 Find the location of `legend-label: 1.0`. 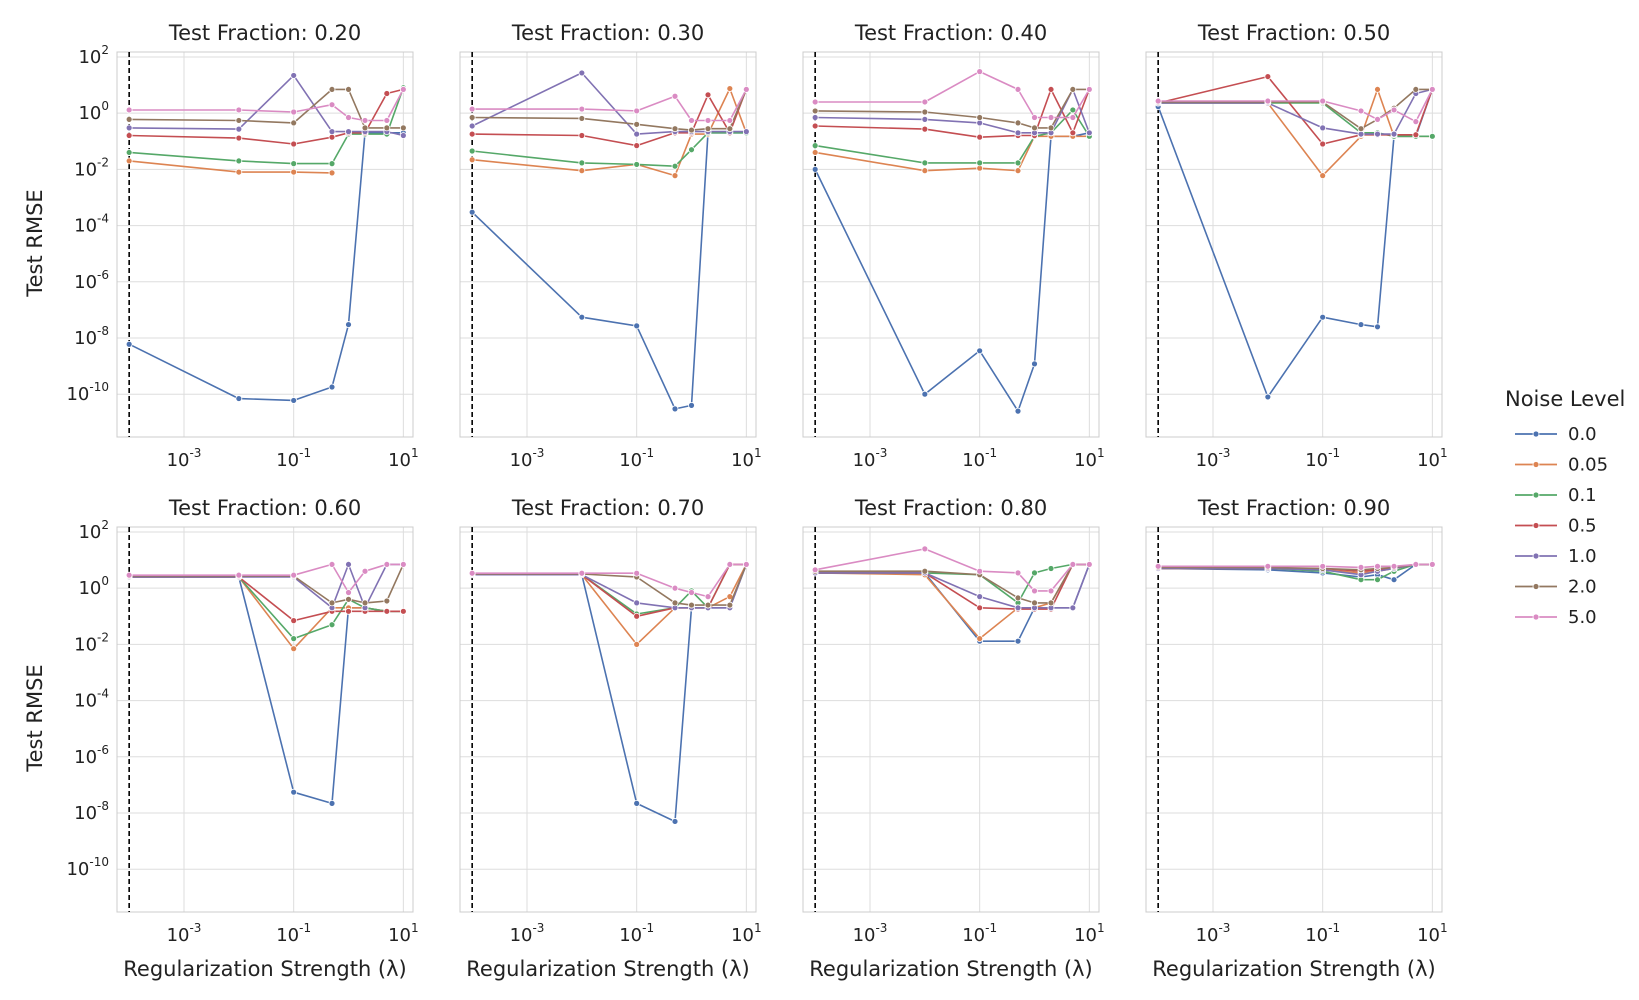

legend-label: 1.0 is located at coordinates (1582, 556).